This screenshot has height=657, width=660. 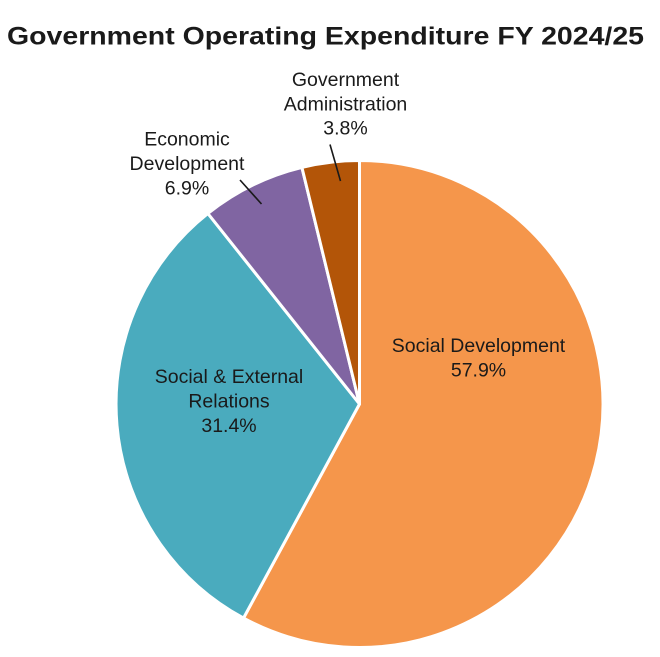 I want to click on svg-text: 57.9%, so click(x=478, y=371).